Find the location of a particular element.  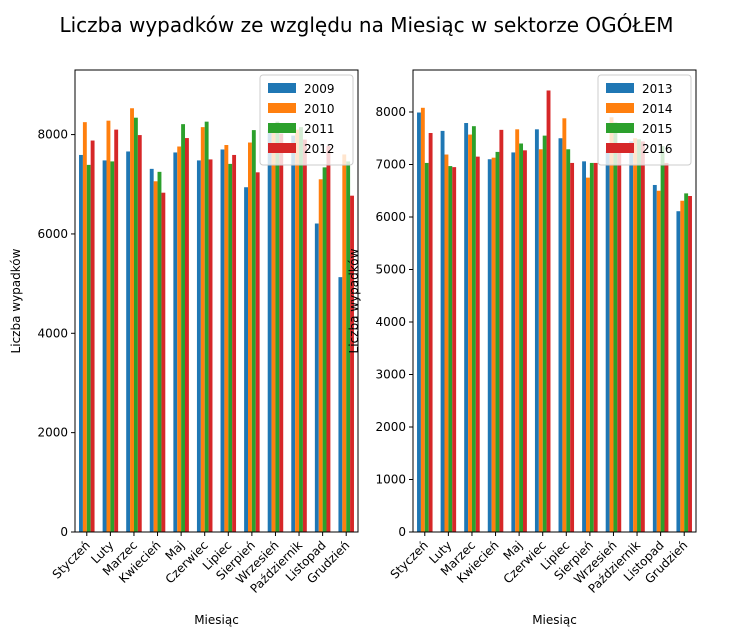

bar-2015-Luty is located at coordinates (450, 349).